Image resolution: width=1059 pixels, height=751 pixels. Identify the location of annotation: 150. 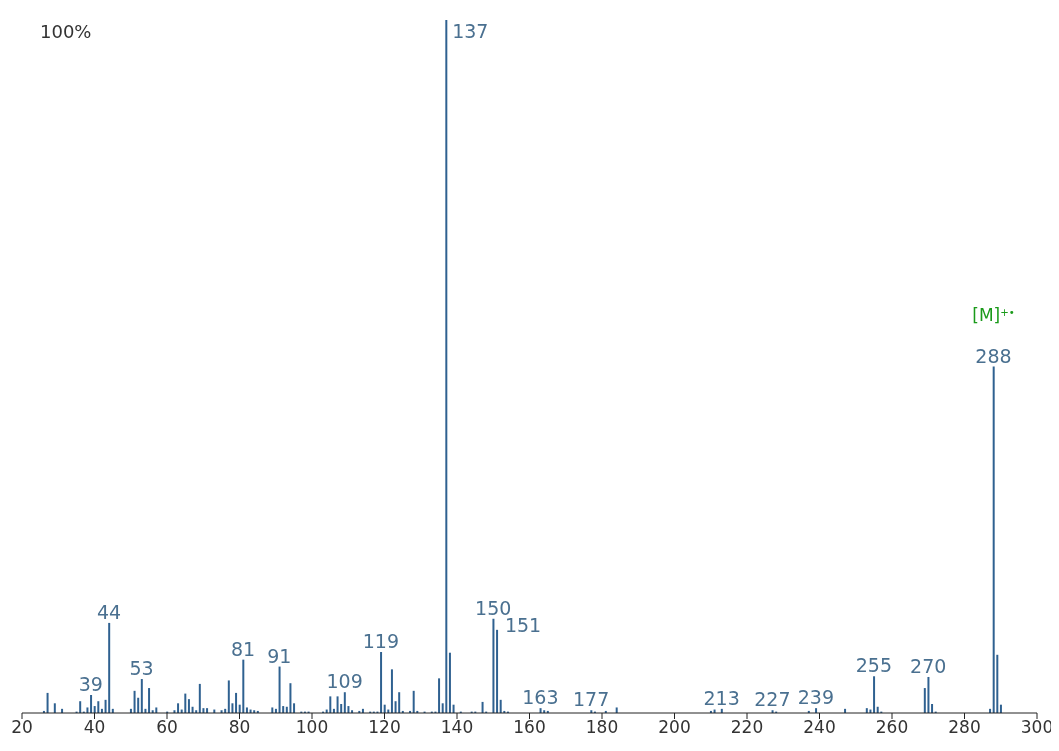
(493, 607).